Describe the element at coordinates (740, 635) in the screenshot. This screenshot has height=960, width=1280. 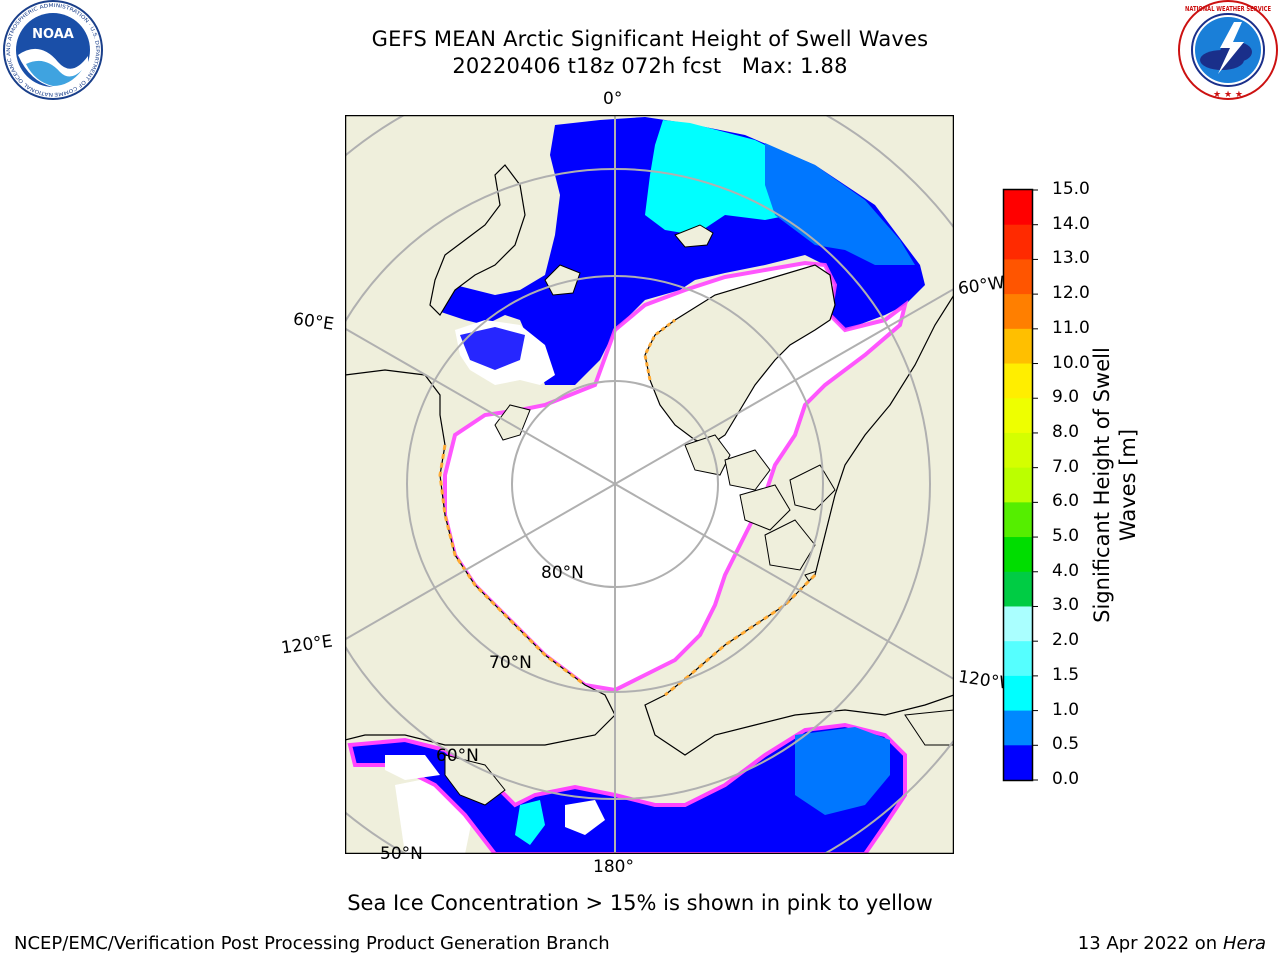
I see `ice-edge-orange-alaska` at that location.